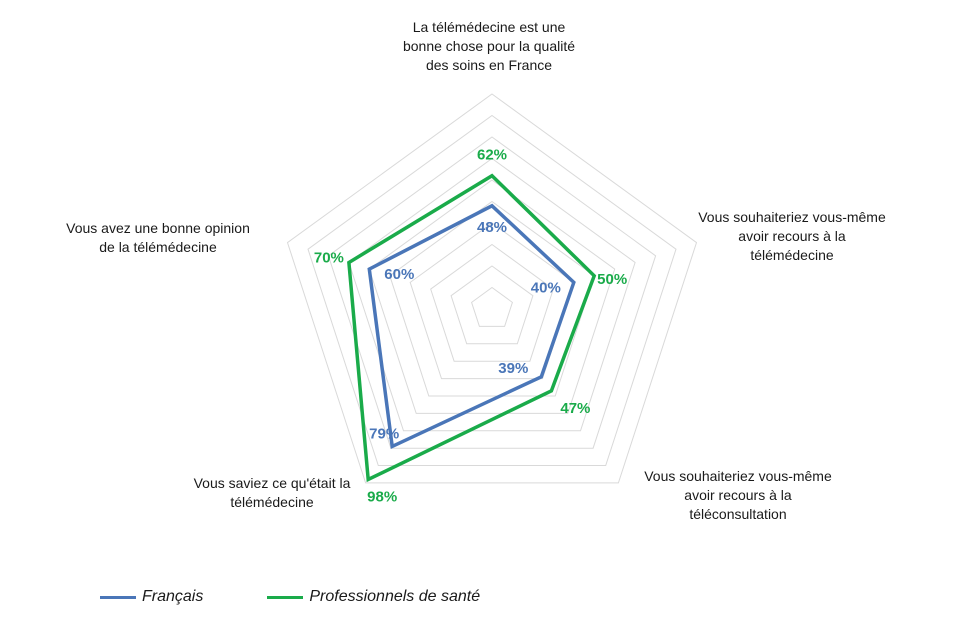 The image size is (968, 623). I want to click on data-label-professionnels: 50%, so click(612, 279).